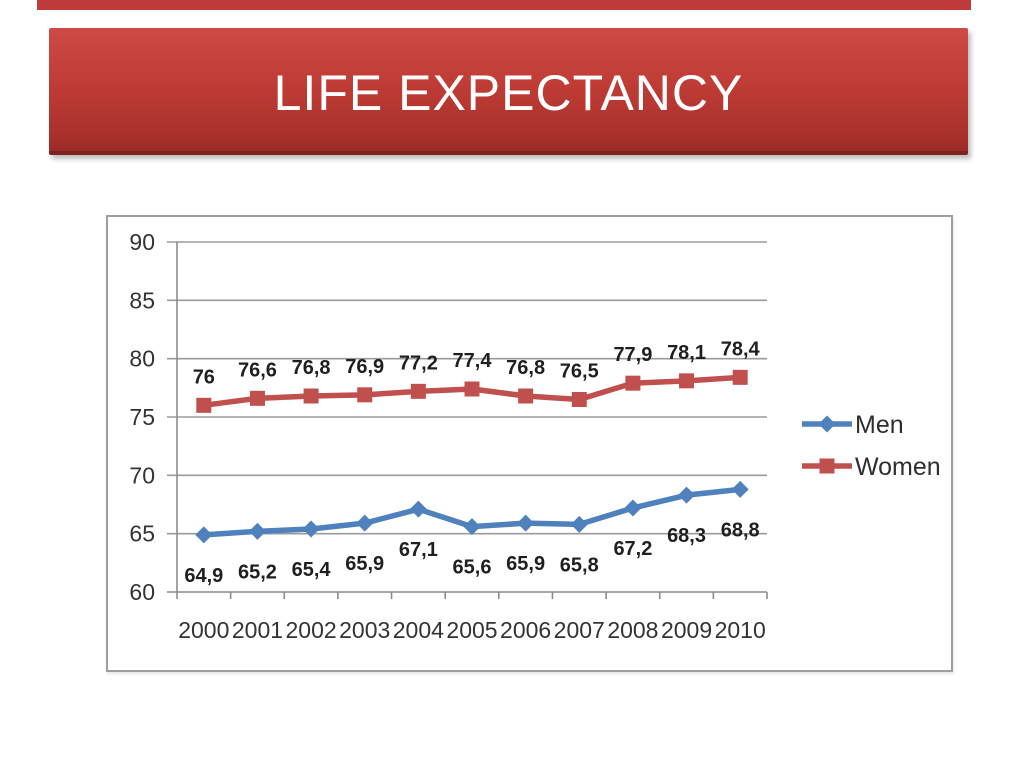  I want to click on men-data-label: 65,6, so click(472, 568).